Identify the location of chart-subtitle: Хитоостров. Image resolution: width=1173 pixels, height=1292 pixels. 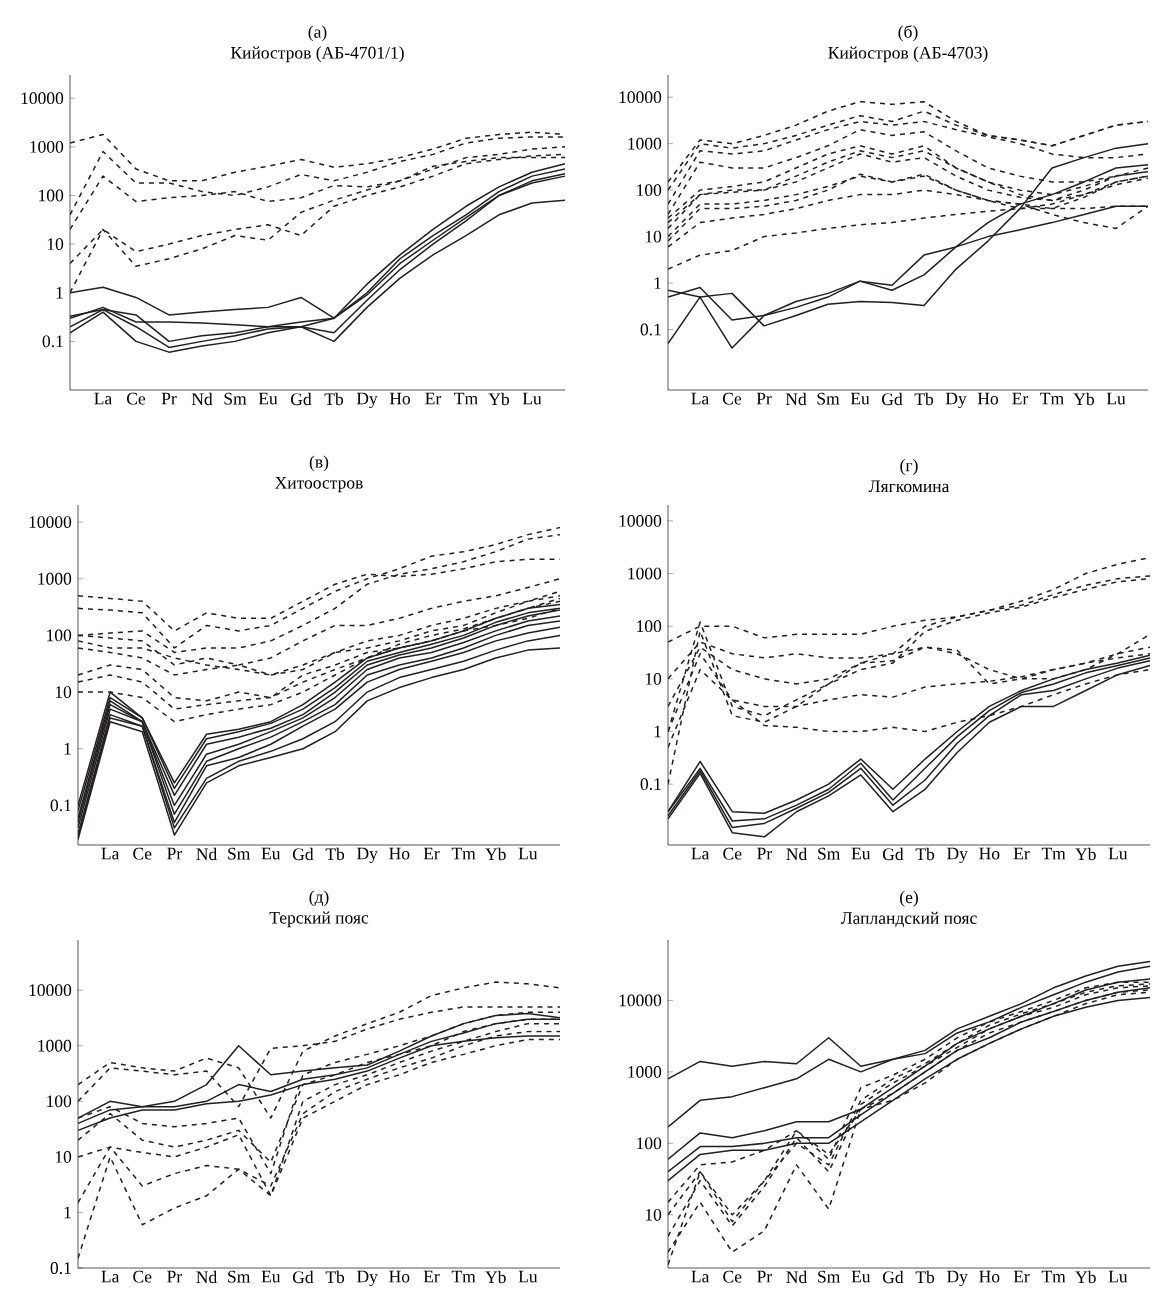
(319, 485).